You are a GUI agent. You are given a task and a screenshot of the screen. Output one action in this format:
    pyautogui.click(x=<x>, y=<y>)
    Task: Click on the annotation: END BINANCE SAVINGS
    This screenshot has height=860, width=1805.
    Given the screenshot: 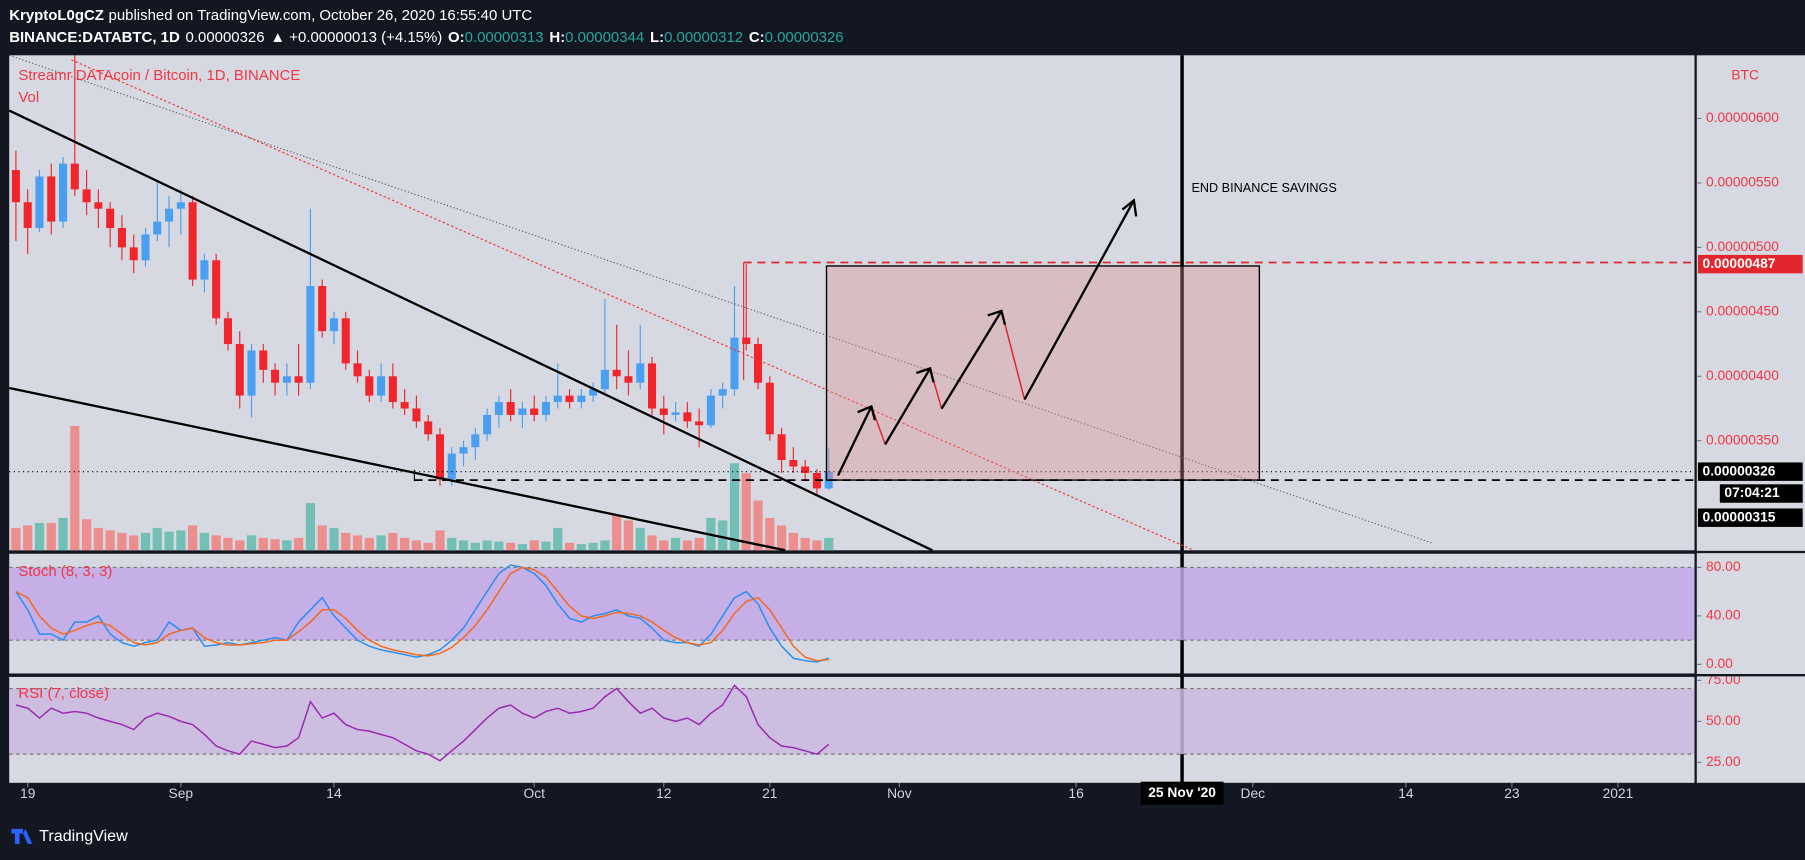 What is the action you would take?
    pyautogui.click(x=1263, y=188)
    